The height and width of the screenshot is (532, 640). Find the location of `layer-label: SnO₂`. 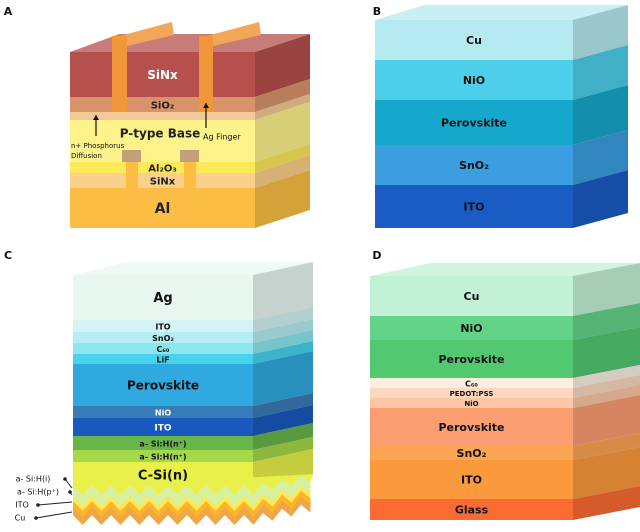

layer-label: SnO₂ is located at coordinates (163, 338).